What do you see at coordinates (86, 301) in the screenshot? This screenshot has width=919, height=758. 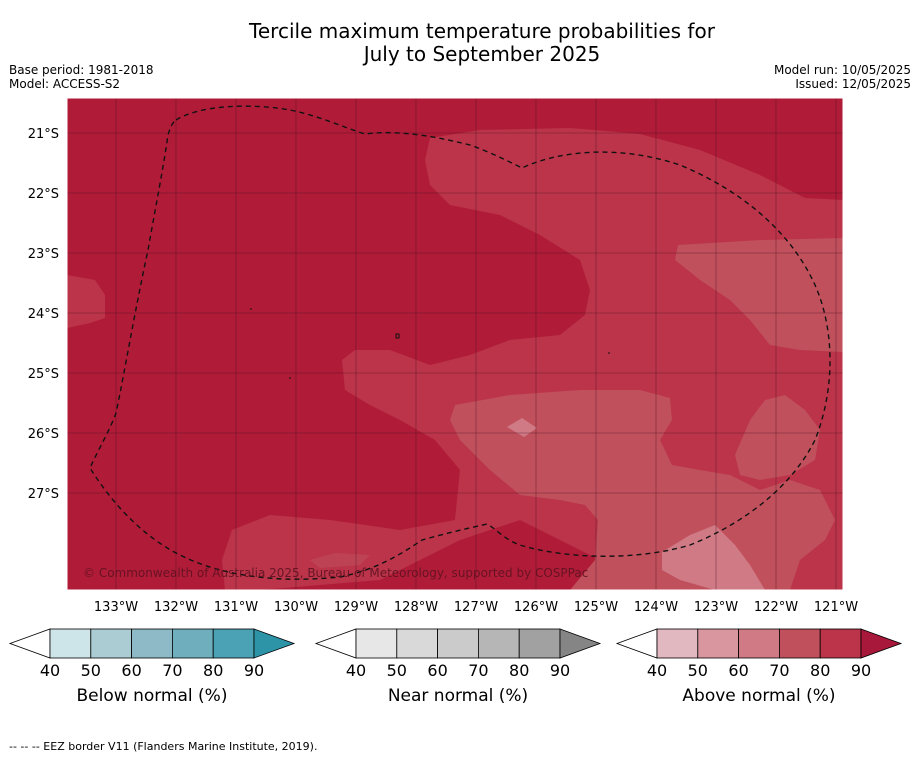 I see `prob-region-70-west` at bounding box center [86, 301].